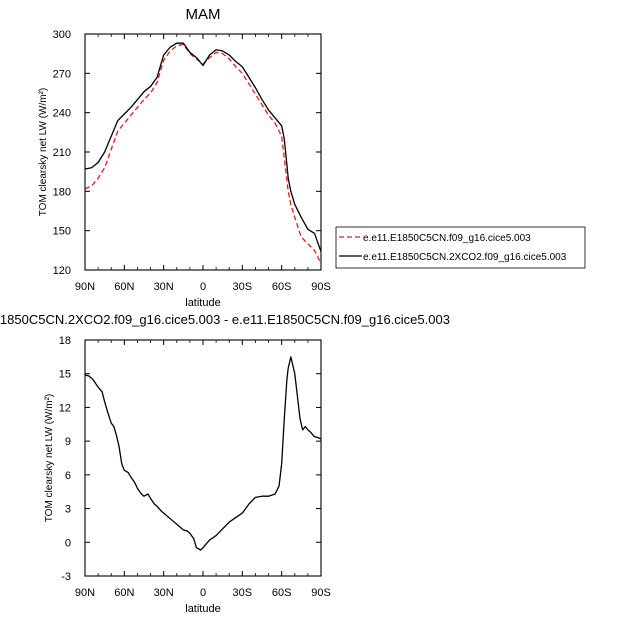 This screenshot has height=621, width=621. I want to click on panel-2-y-axis-label: TOM clearsky net LW (W/m²), so click(49, 458).